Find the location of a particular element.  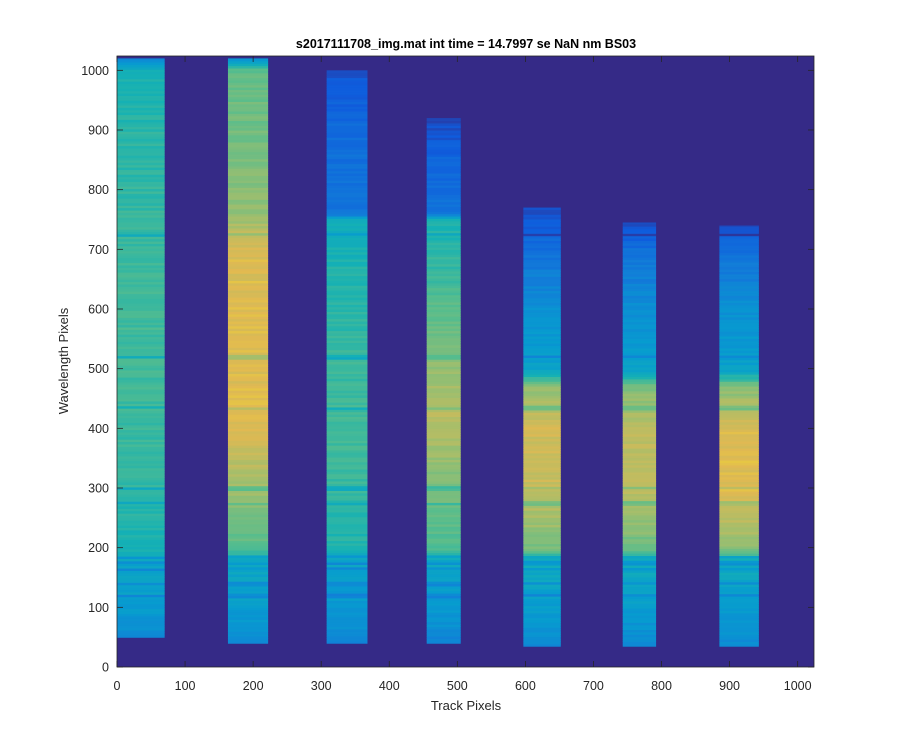

y-tick-label: 1000 is located at coordinates (95, 71).